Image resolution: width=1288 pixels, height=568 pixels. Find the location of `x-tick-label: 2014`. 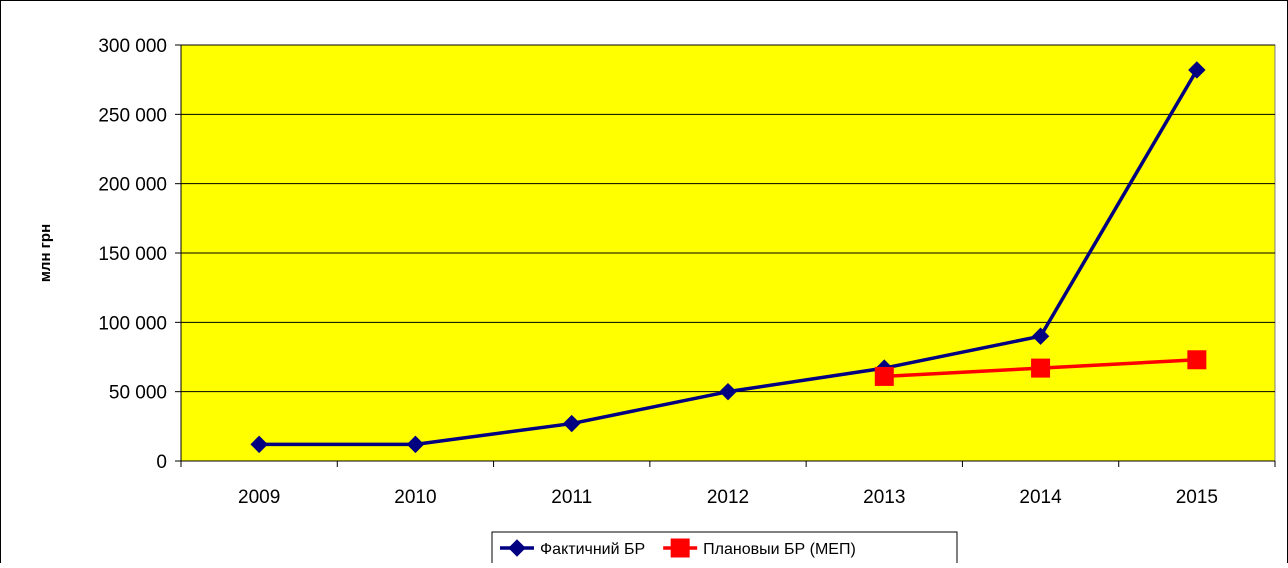

x-tick-label: 2014 is located at coordinates (1040, 497).